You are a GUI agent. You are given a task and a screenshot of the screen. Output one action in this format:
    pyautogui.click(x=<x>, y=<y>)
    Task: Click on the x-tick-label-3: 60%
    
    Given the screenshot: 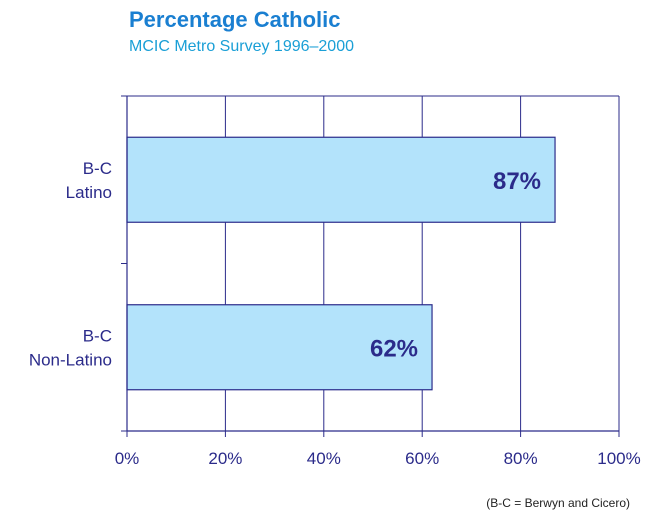 What is the action you would take?
    pyautogui.click(x=422, y=458)
    